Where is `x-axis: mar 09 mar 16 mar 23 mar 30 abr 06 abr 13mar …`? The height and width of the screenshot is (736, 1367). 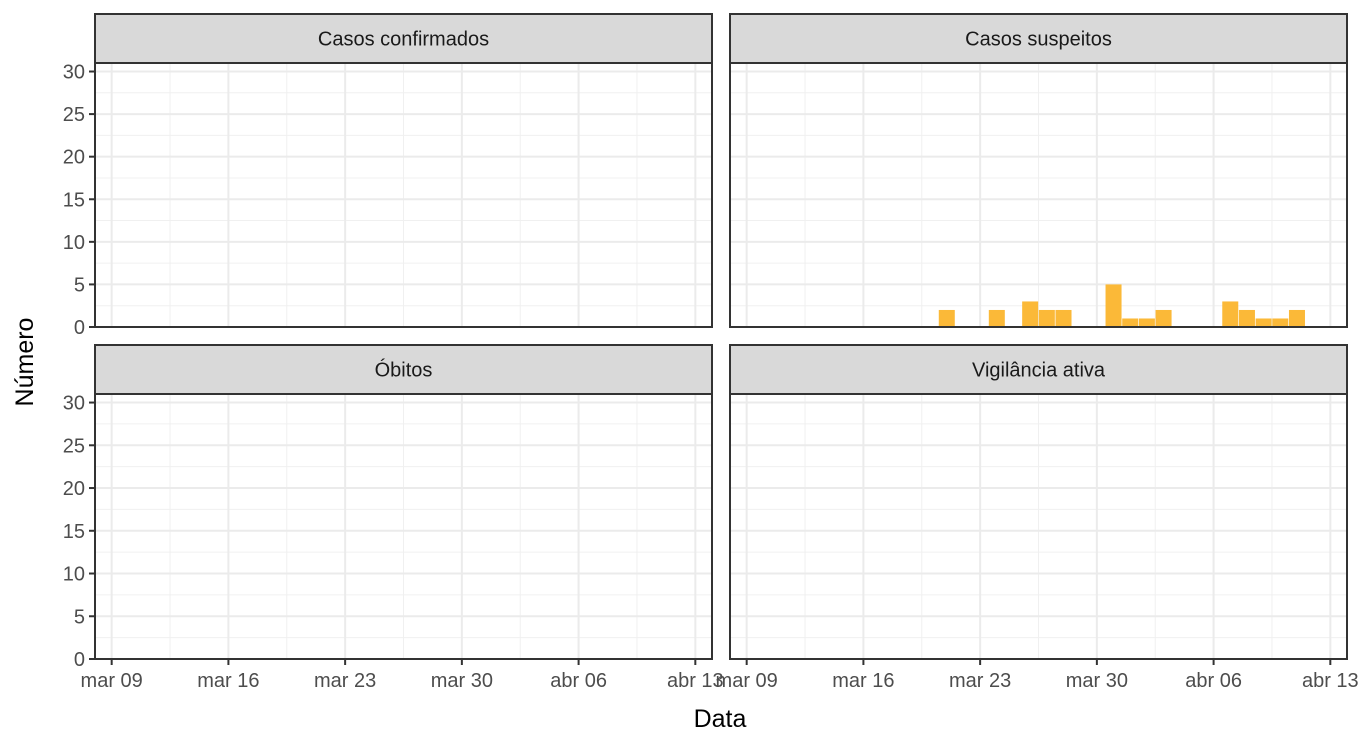
x-axis: mar 09 mar 16 mar 23 mar 30 abr 06 abr 13mar … is located at coordinates (720, 675).